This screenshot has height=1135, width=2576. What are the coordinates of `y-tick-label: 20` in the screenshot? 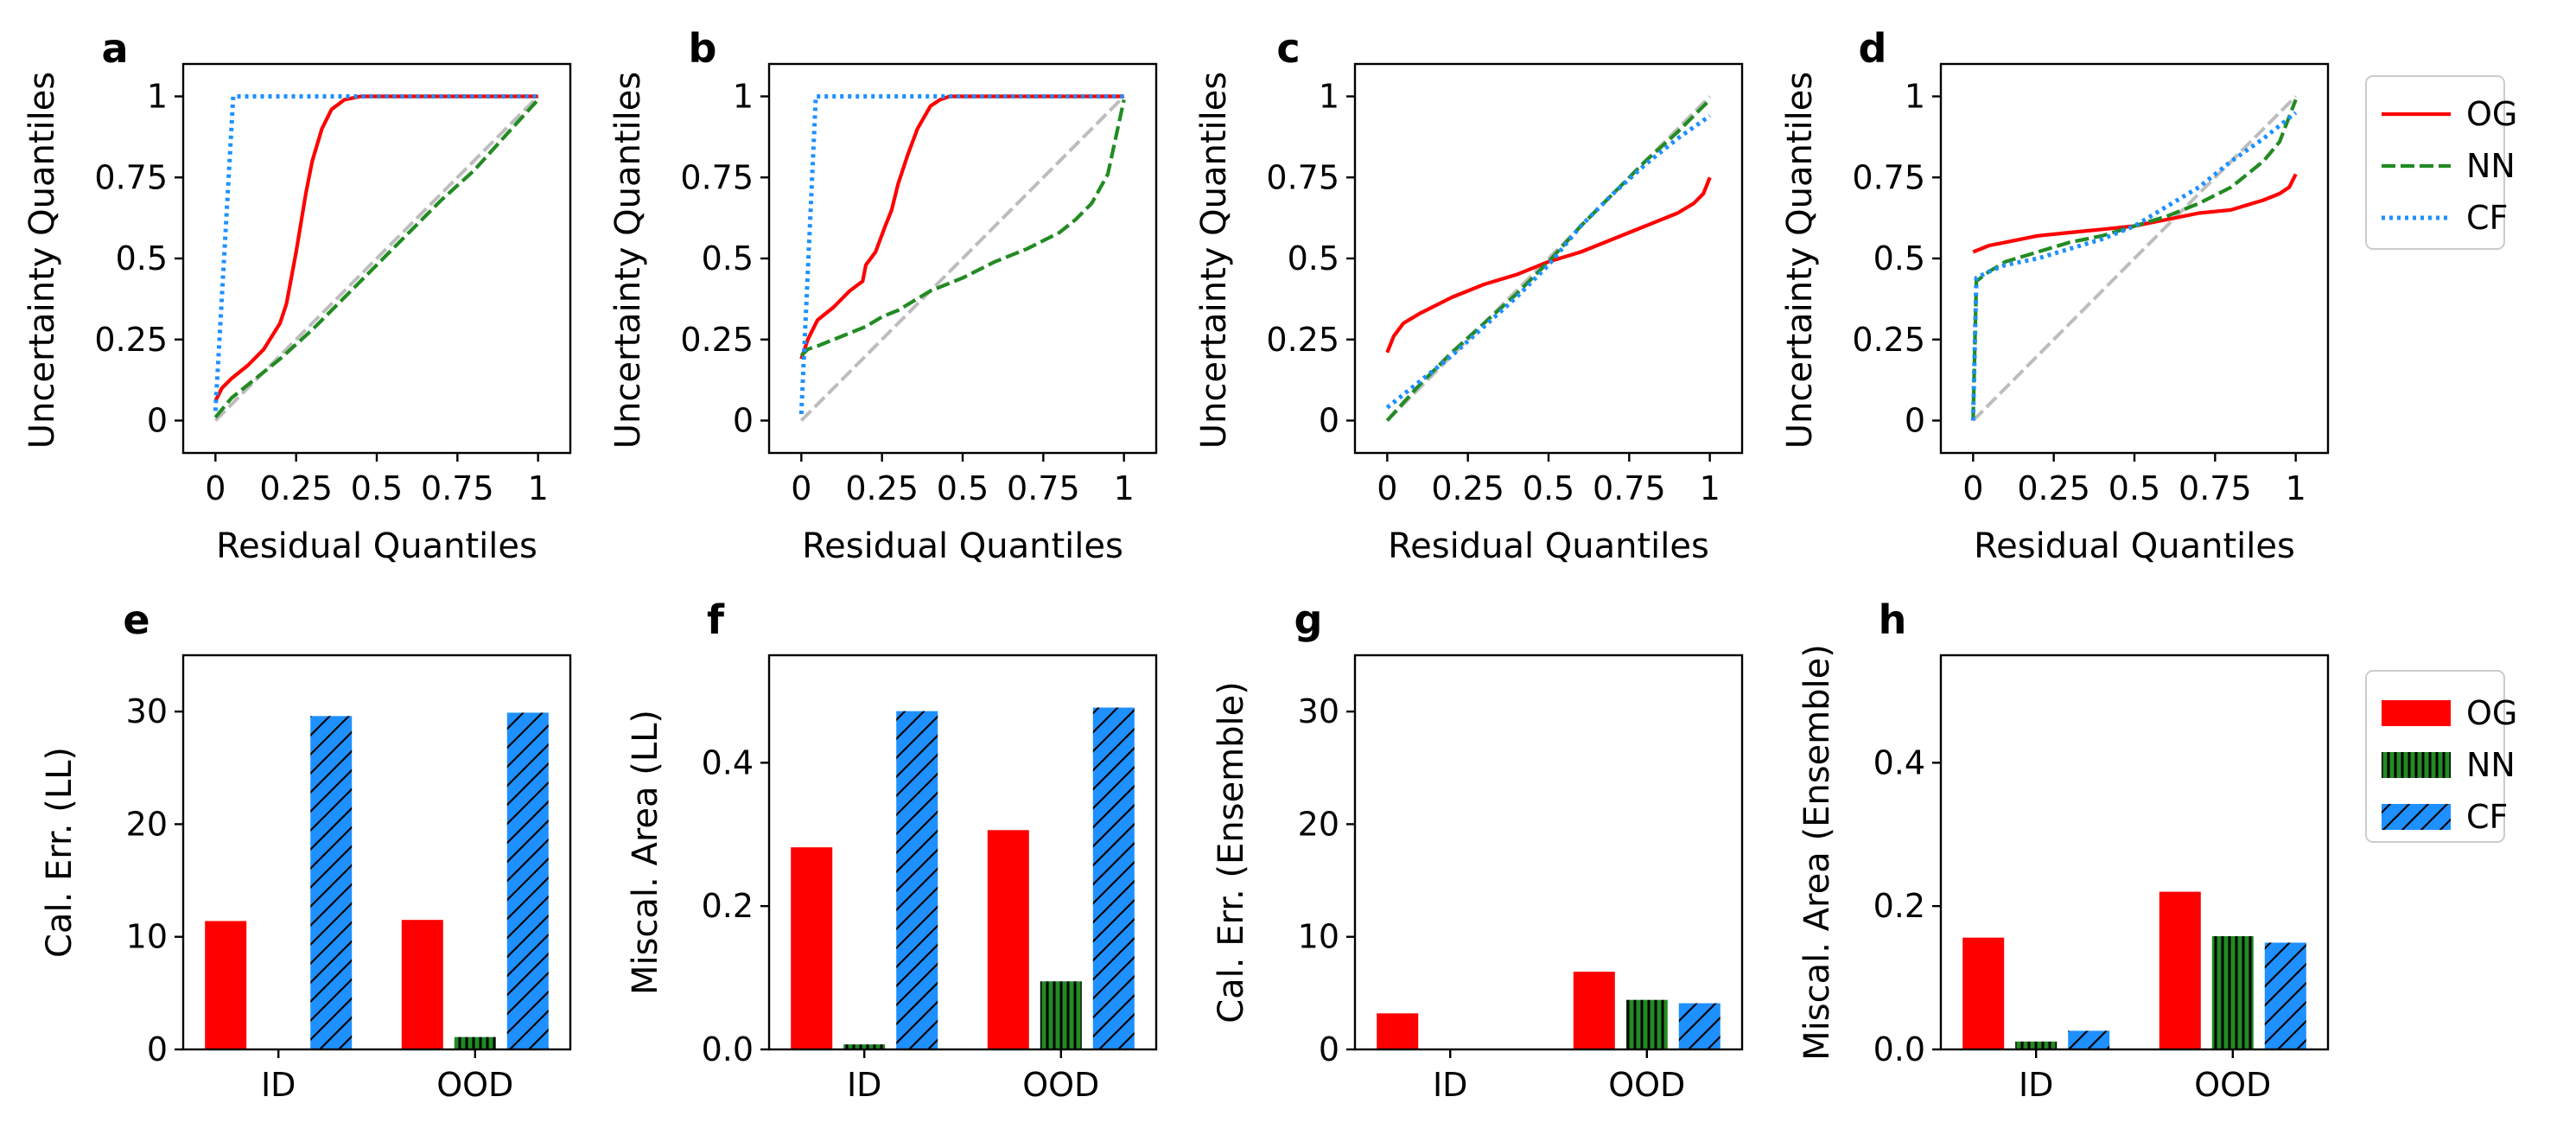 It's located at (1318, 824).